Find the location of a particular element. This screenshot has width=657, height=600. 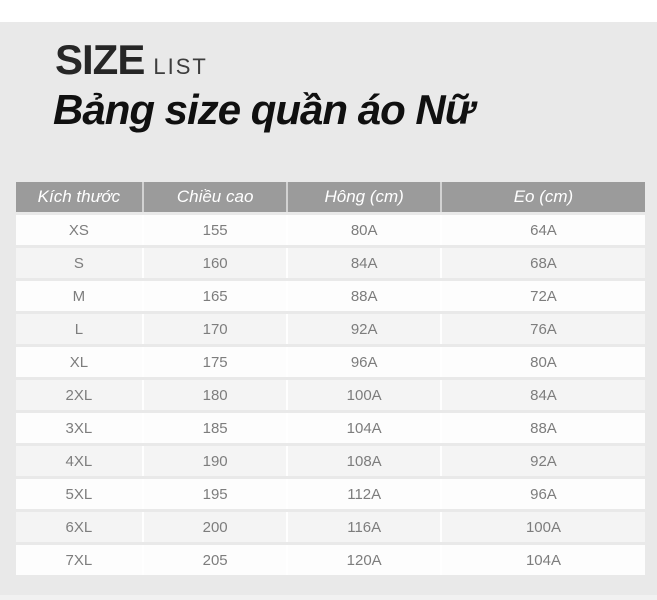

table-cell: 3XL is located at coordinates (79, 428).